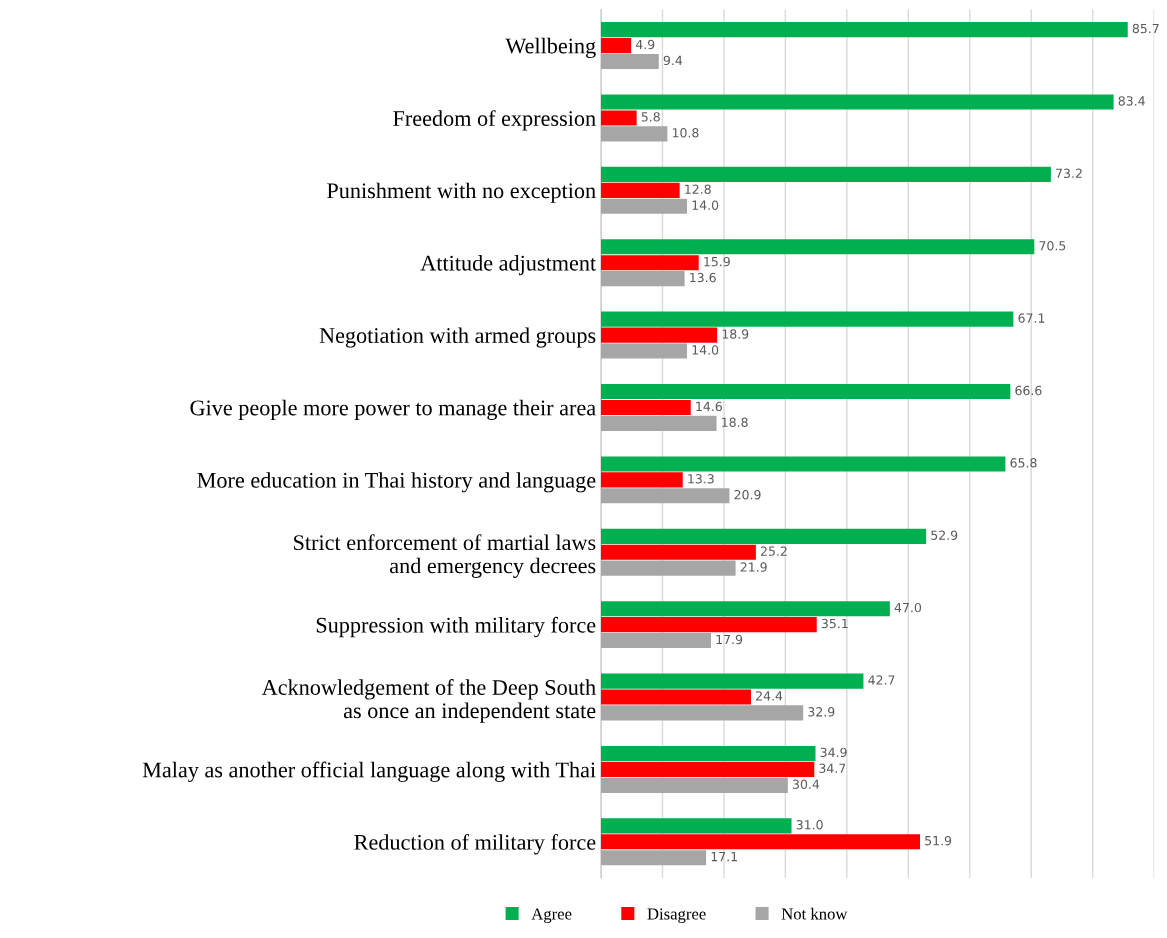 The width and height of the screenshot is (1167, 938). I want to click on legend-label: Not know, so click(814, 913).